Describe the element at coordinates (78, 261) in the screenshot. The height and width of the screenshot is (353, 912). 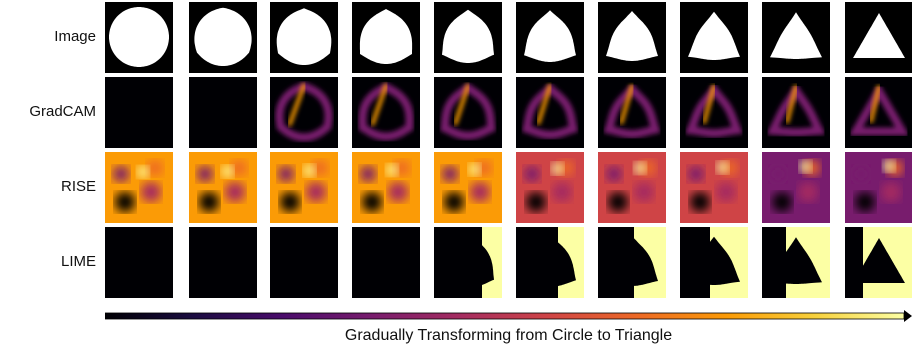
I see `row-label-lime: LIME` at that location.